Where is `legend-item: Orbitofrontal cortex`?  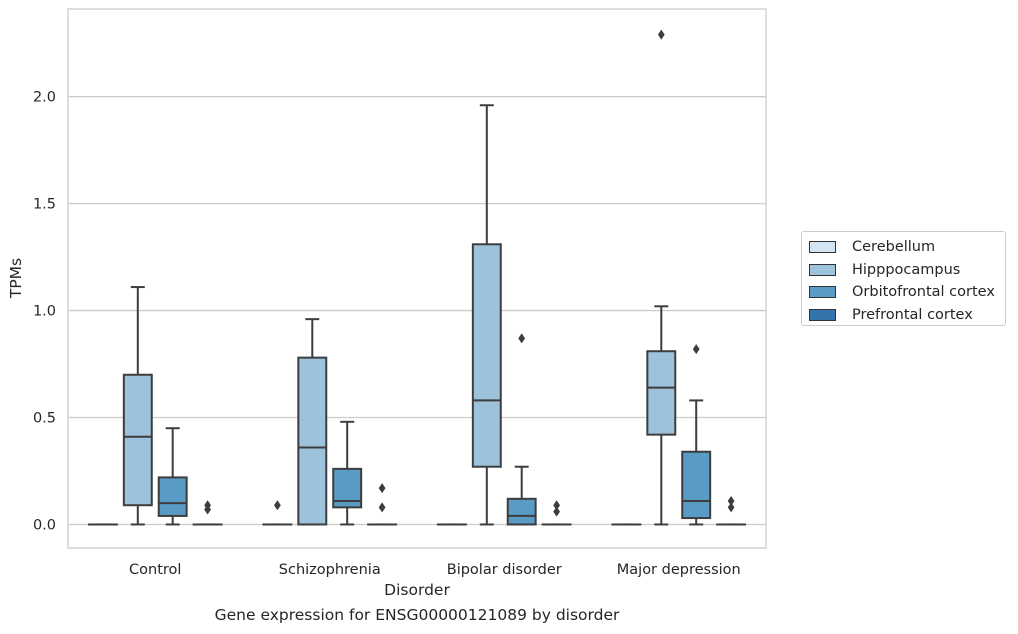 legend-item: Orbitofrontal cortex is located at coordinates (907, 292).